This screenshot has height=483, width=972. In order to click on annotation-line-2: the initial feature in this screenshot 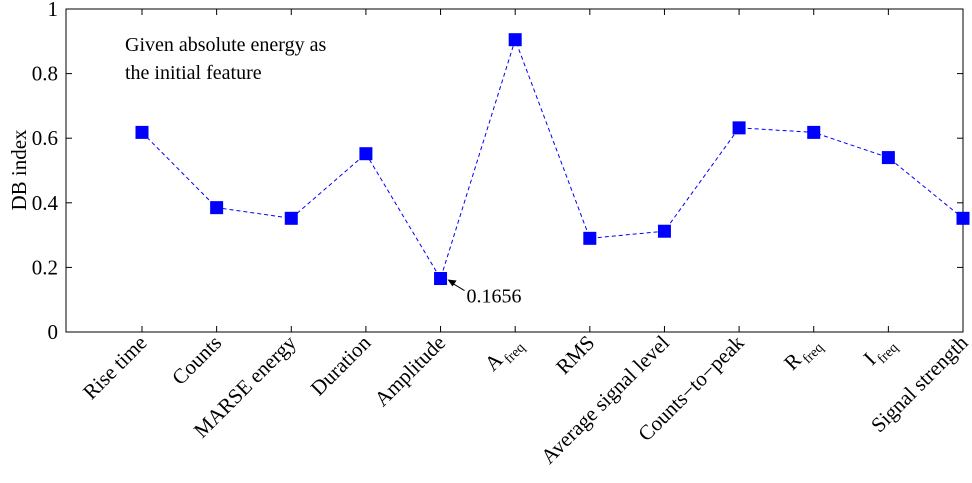, I will do `click(193, 73)`.